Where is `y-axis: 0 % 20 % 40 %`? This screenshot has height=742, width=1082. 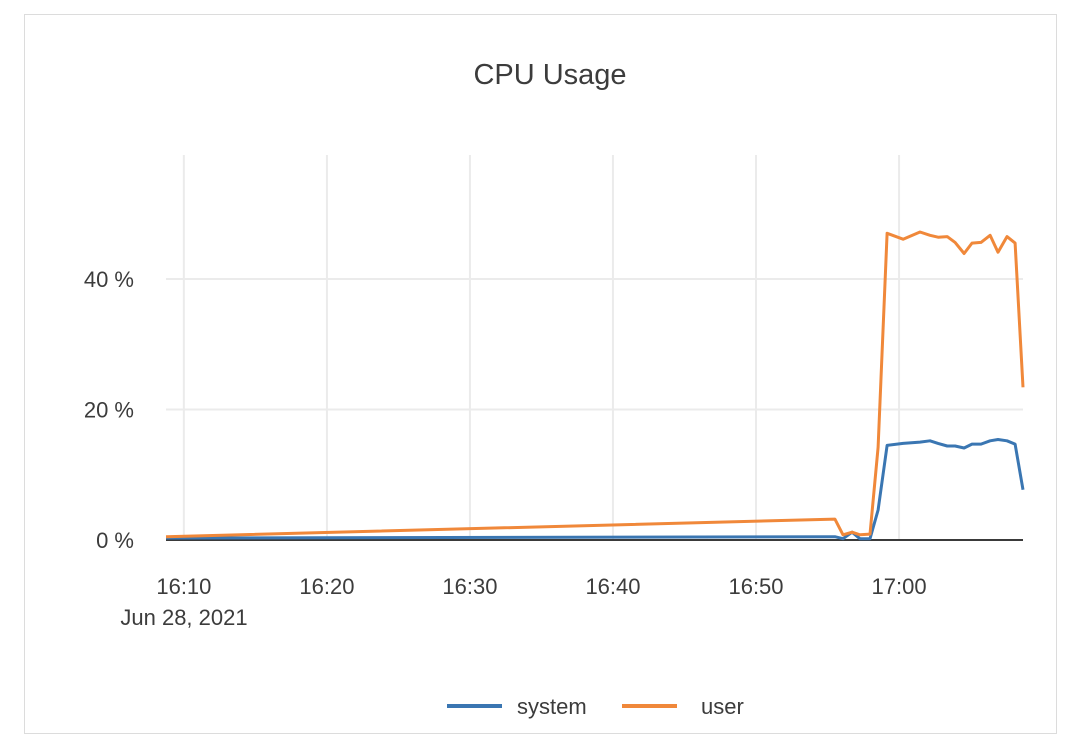
y-axis: 0 % 20 % 40 % is located at coordinates (109, 410).